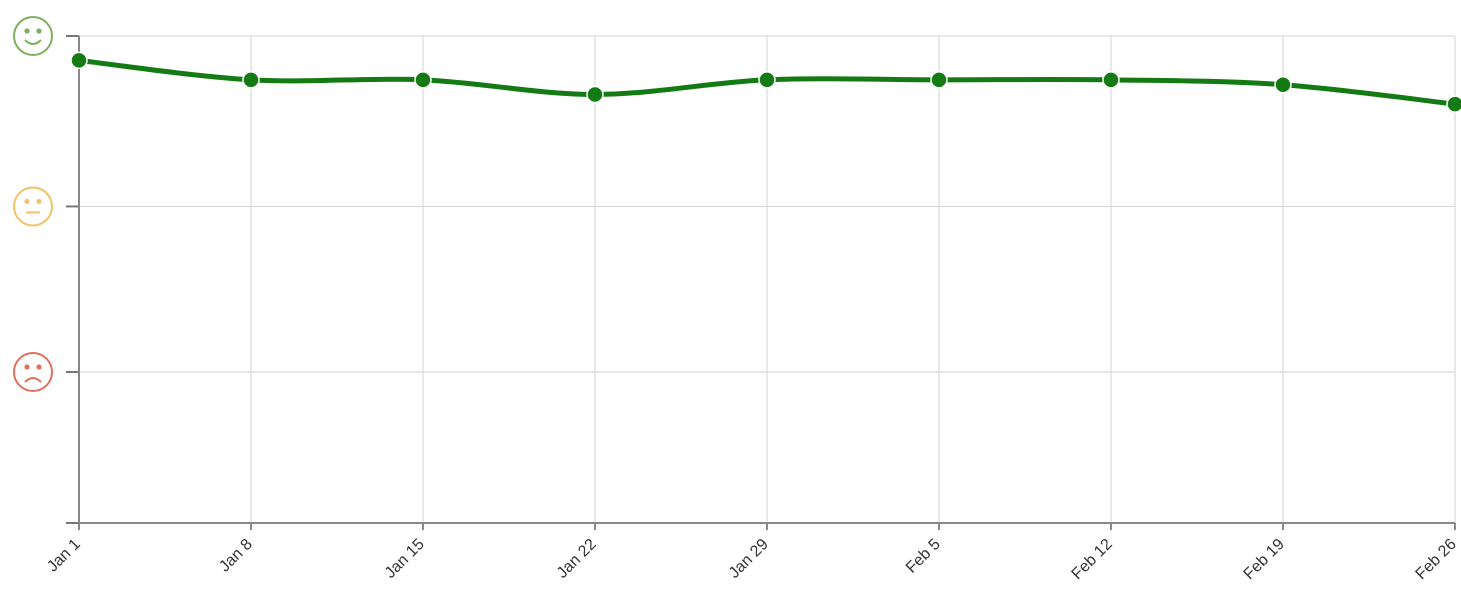 This screenshot has width=1461, height=607. What do you see at coordinates (577, 559) in the screenshot?
I see `x-tick-label: Jan 22` at bounding box center [577, 559].